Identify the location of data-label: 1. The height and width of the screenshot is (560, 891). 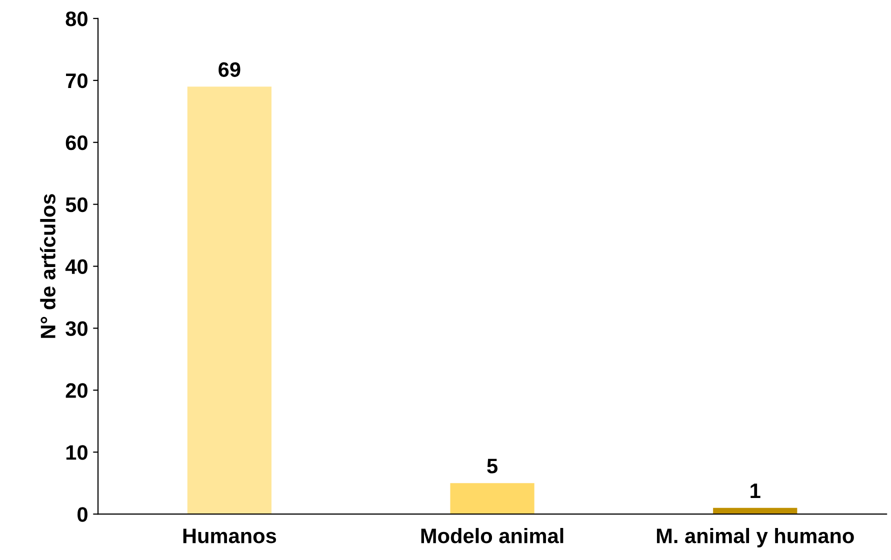
(755, 491).